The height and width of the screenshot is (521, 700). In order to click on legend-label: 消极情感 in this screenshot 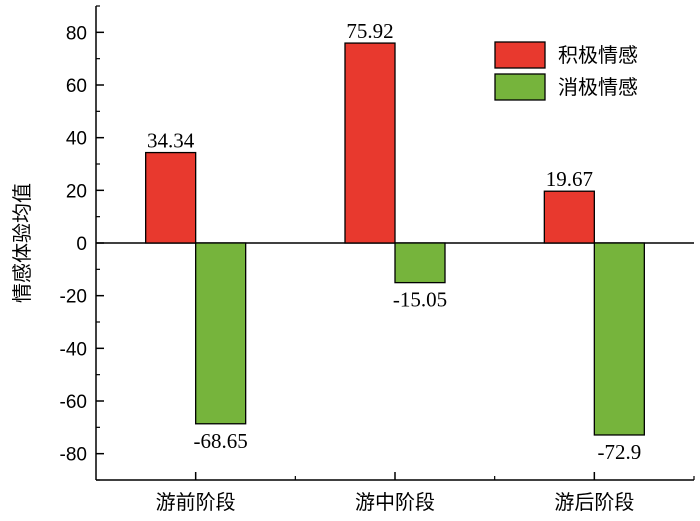, I will do `click(598, 87)`.